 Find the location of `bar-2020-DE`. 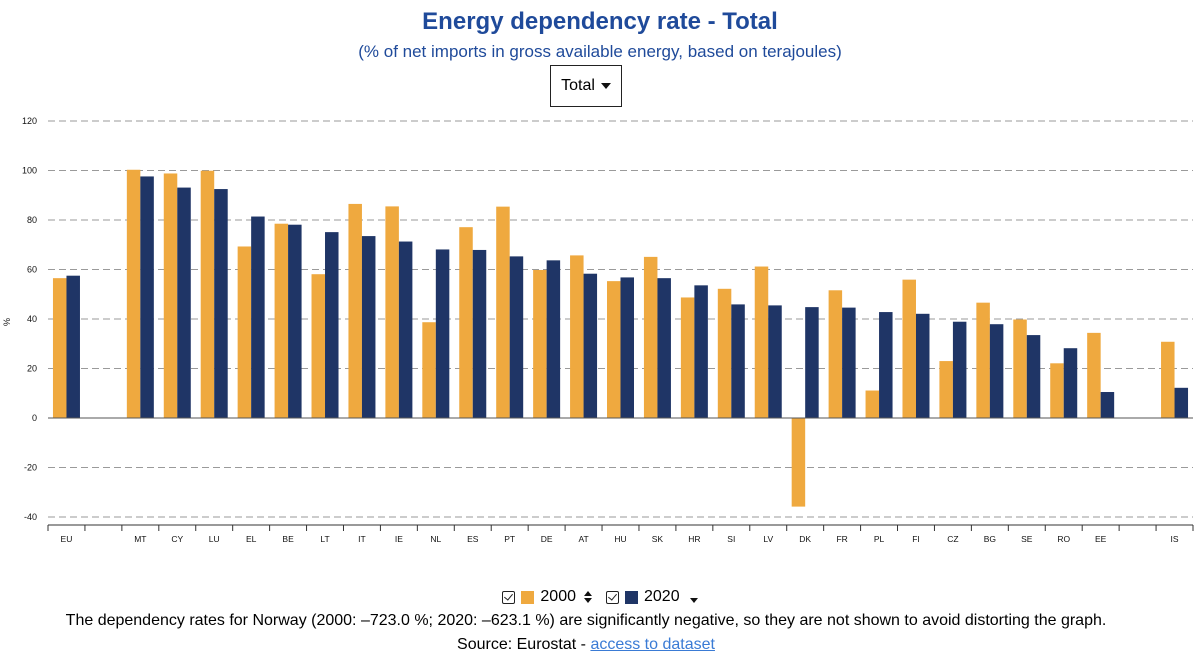

bar-2020-DE is located at coordinates (553, 339).